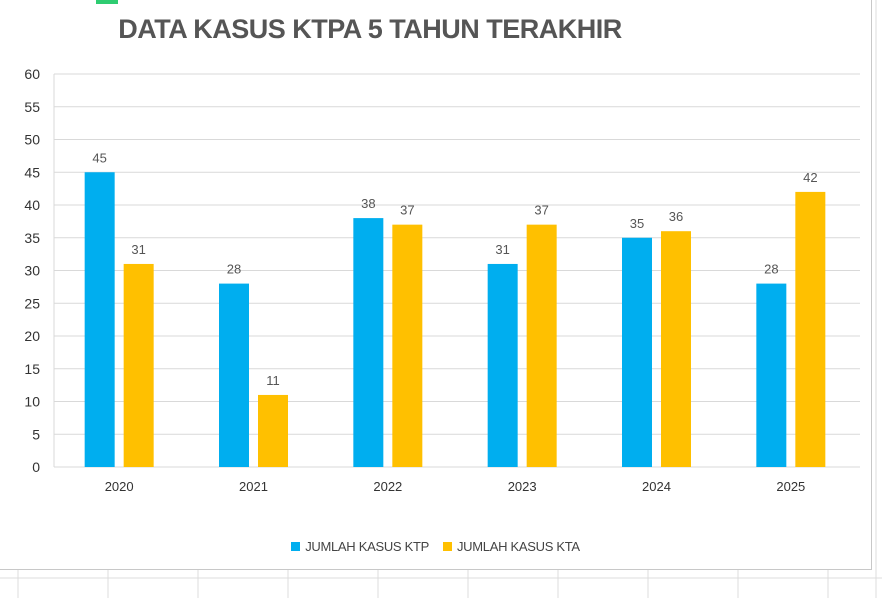 This screenshot has width=882, height=598. I want to click on y-tick-label: 20, so click(32, 336).